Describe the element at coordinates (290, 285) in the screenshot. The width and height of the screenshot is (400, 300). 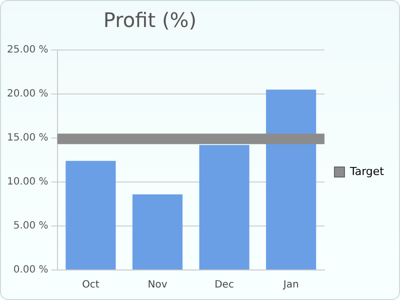
I see `x-tick-label: Jan` at that location.